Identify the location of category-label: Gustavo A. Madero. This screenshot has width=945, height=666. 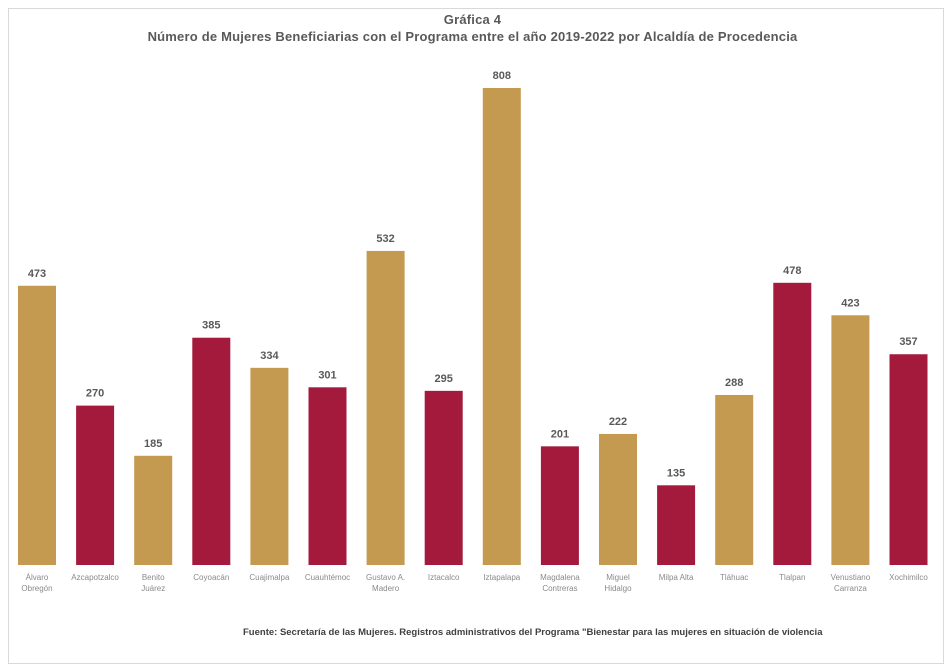
(385, 583).